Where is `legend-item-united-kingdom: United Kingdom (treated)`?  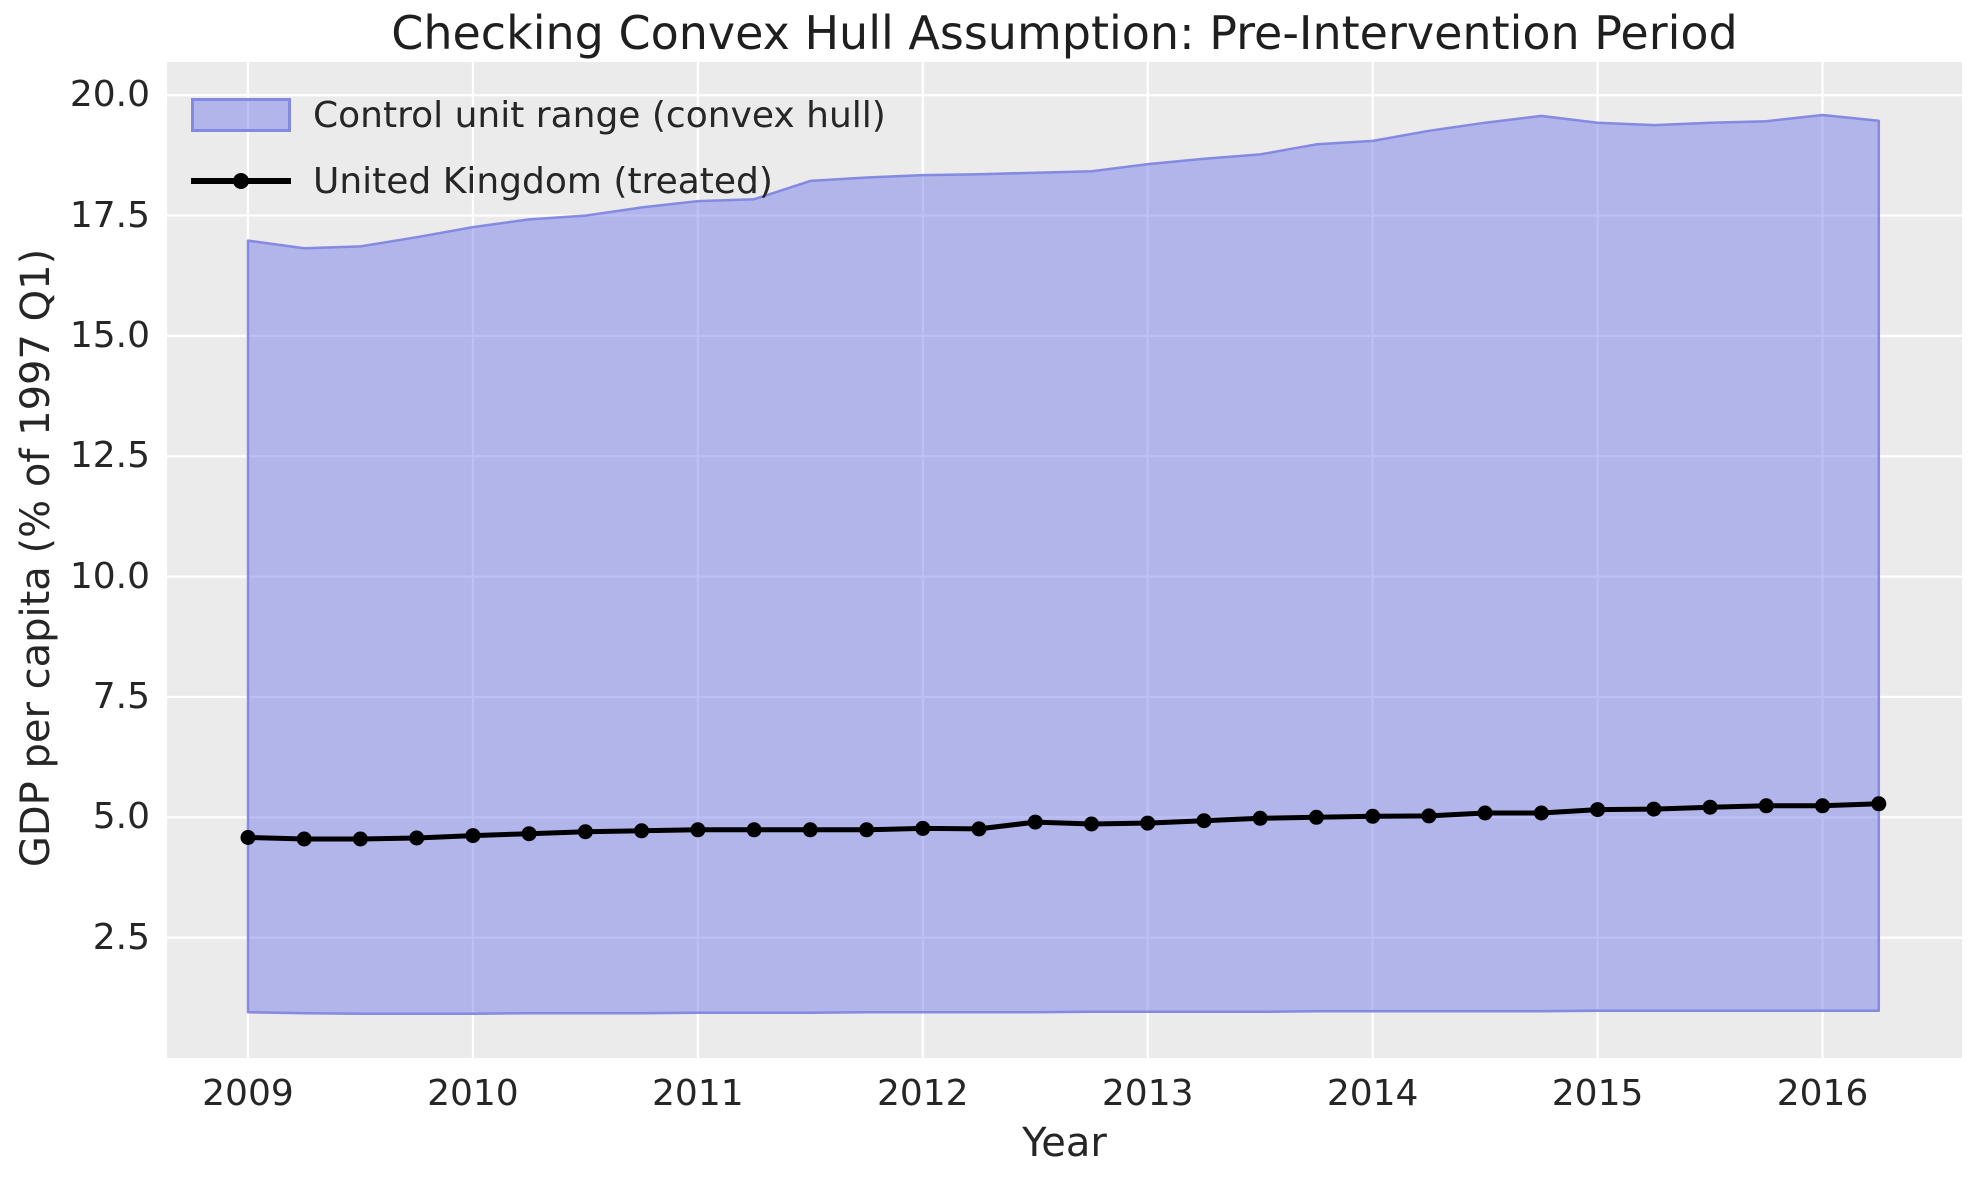 legend-item-united-kingdom: United Kingdom (treated) is located at coordinates (538, 181).